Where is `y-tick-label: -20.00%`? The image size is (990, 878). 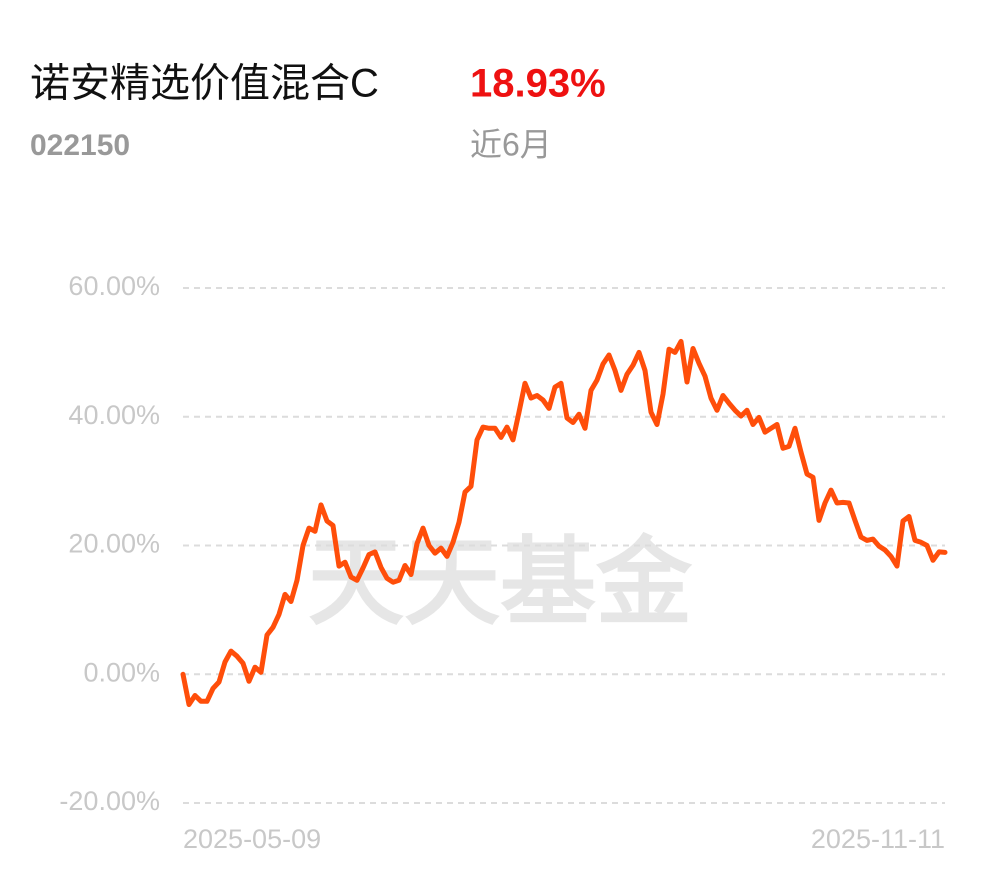 y-tick-label: -20.00% is located at coordinates (109, 801).